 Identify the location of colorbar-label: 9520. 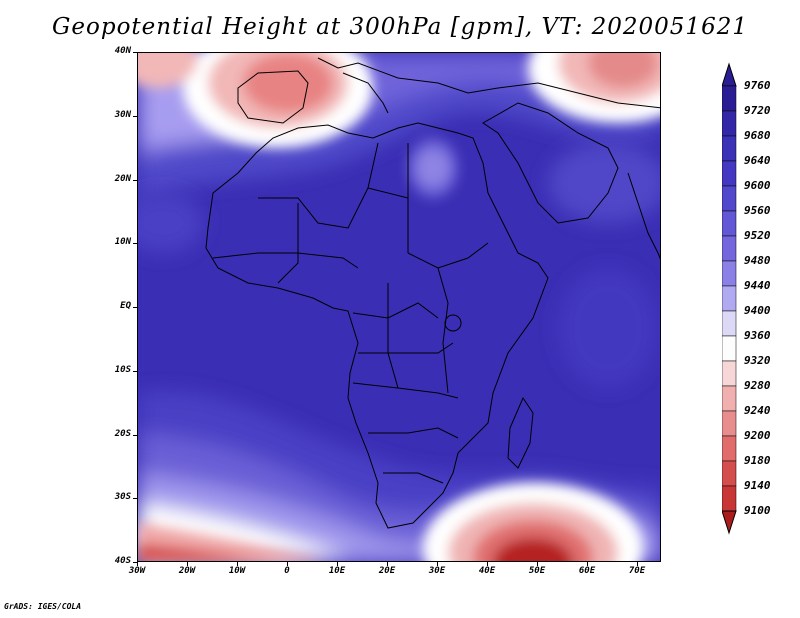
(757, 235).